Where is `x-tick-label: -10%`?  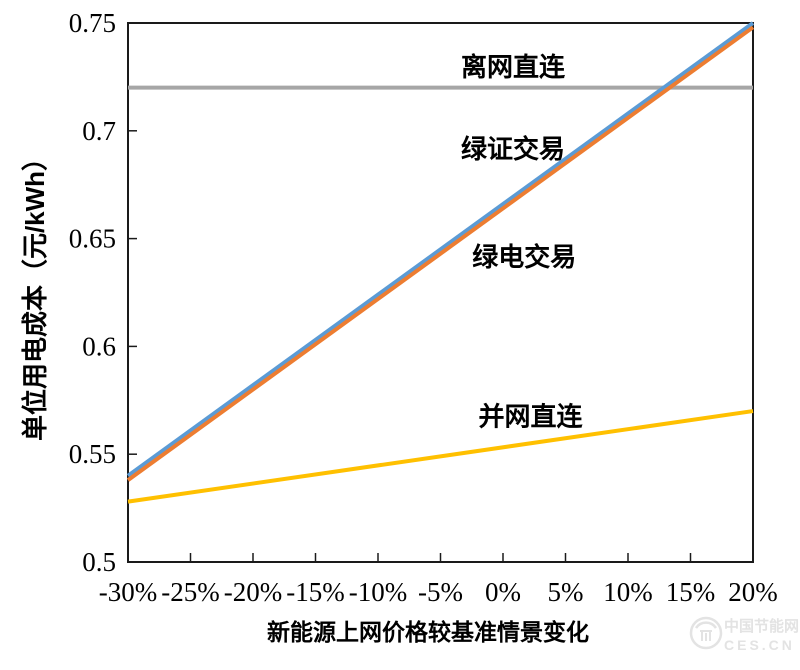
x-tick-label: -10% is located at coordinates (378, 592).